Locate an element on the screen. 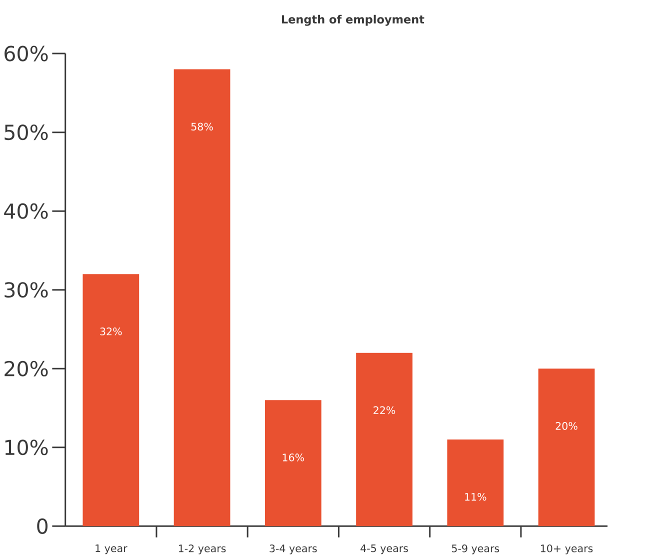  data-label: 20% is located at coordinates (567, 426).